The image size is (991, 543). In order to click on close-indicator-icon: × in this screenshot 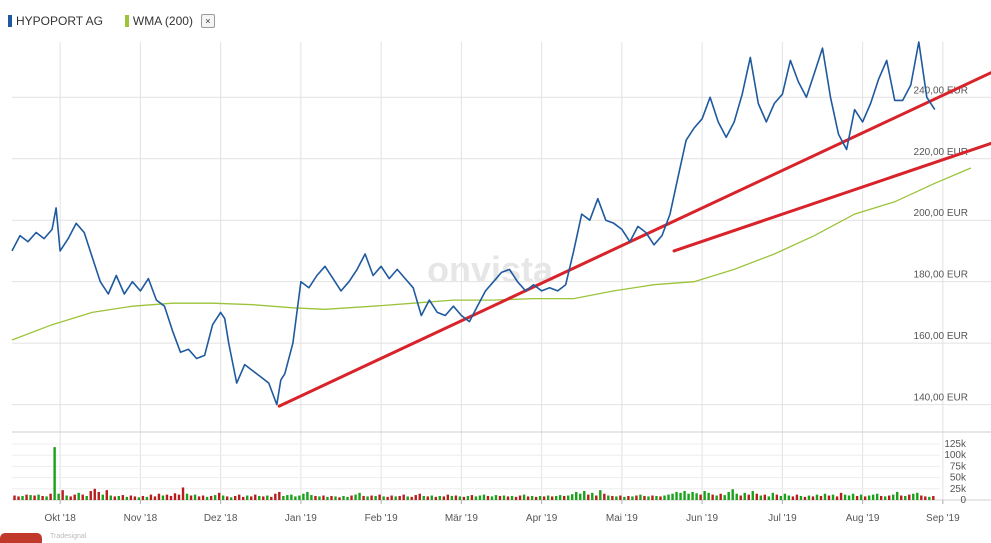, I will do `click(207, 21)`.